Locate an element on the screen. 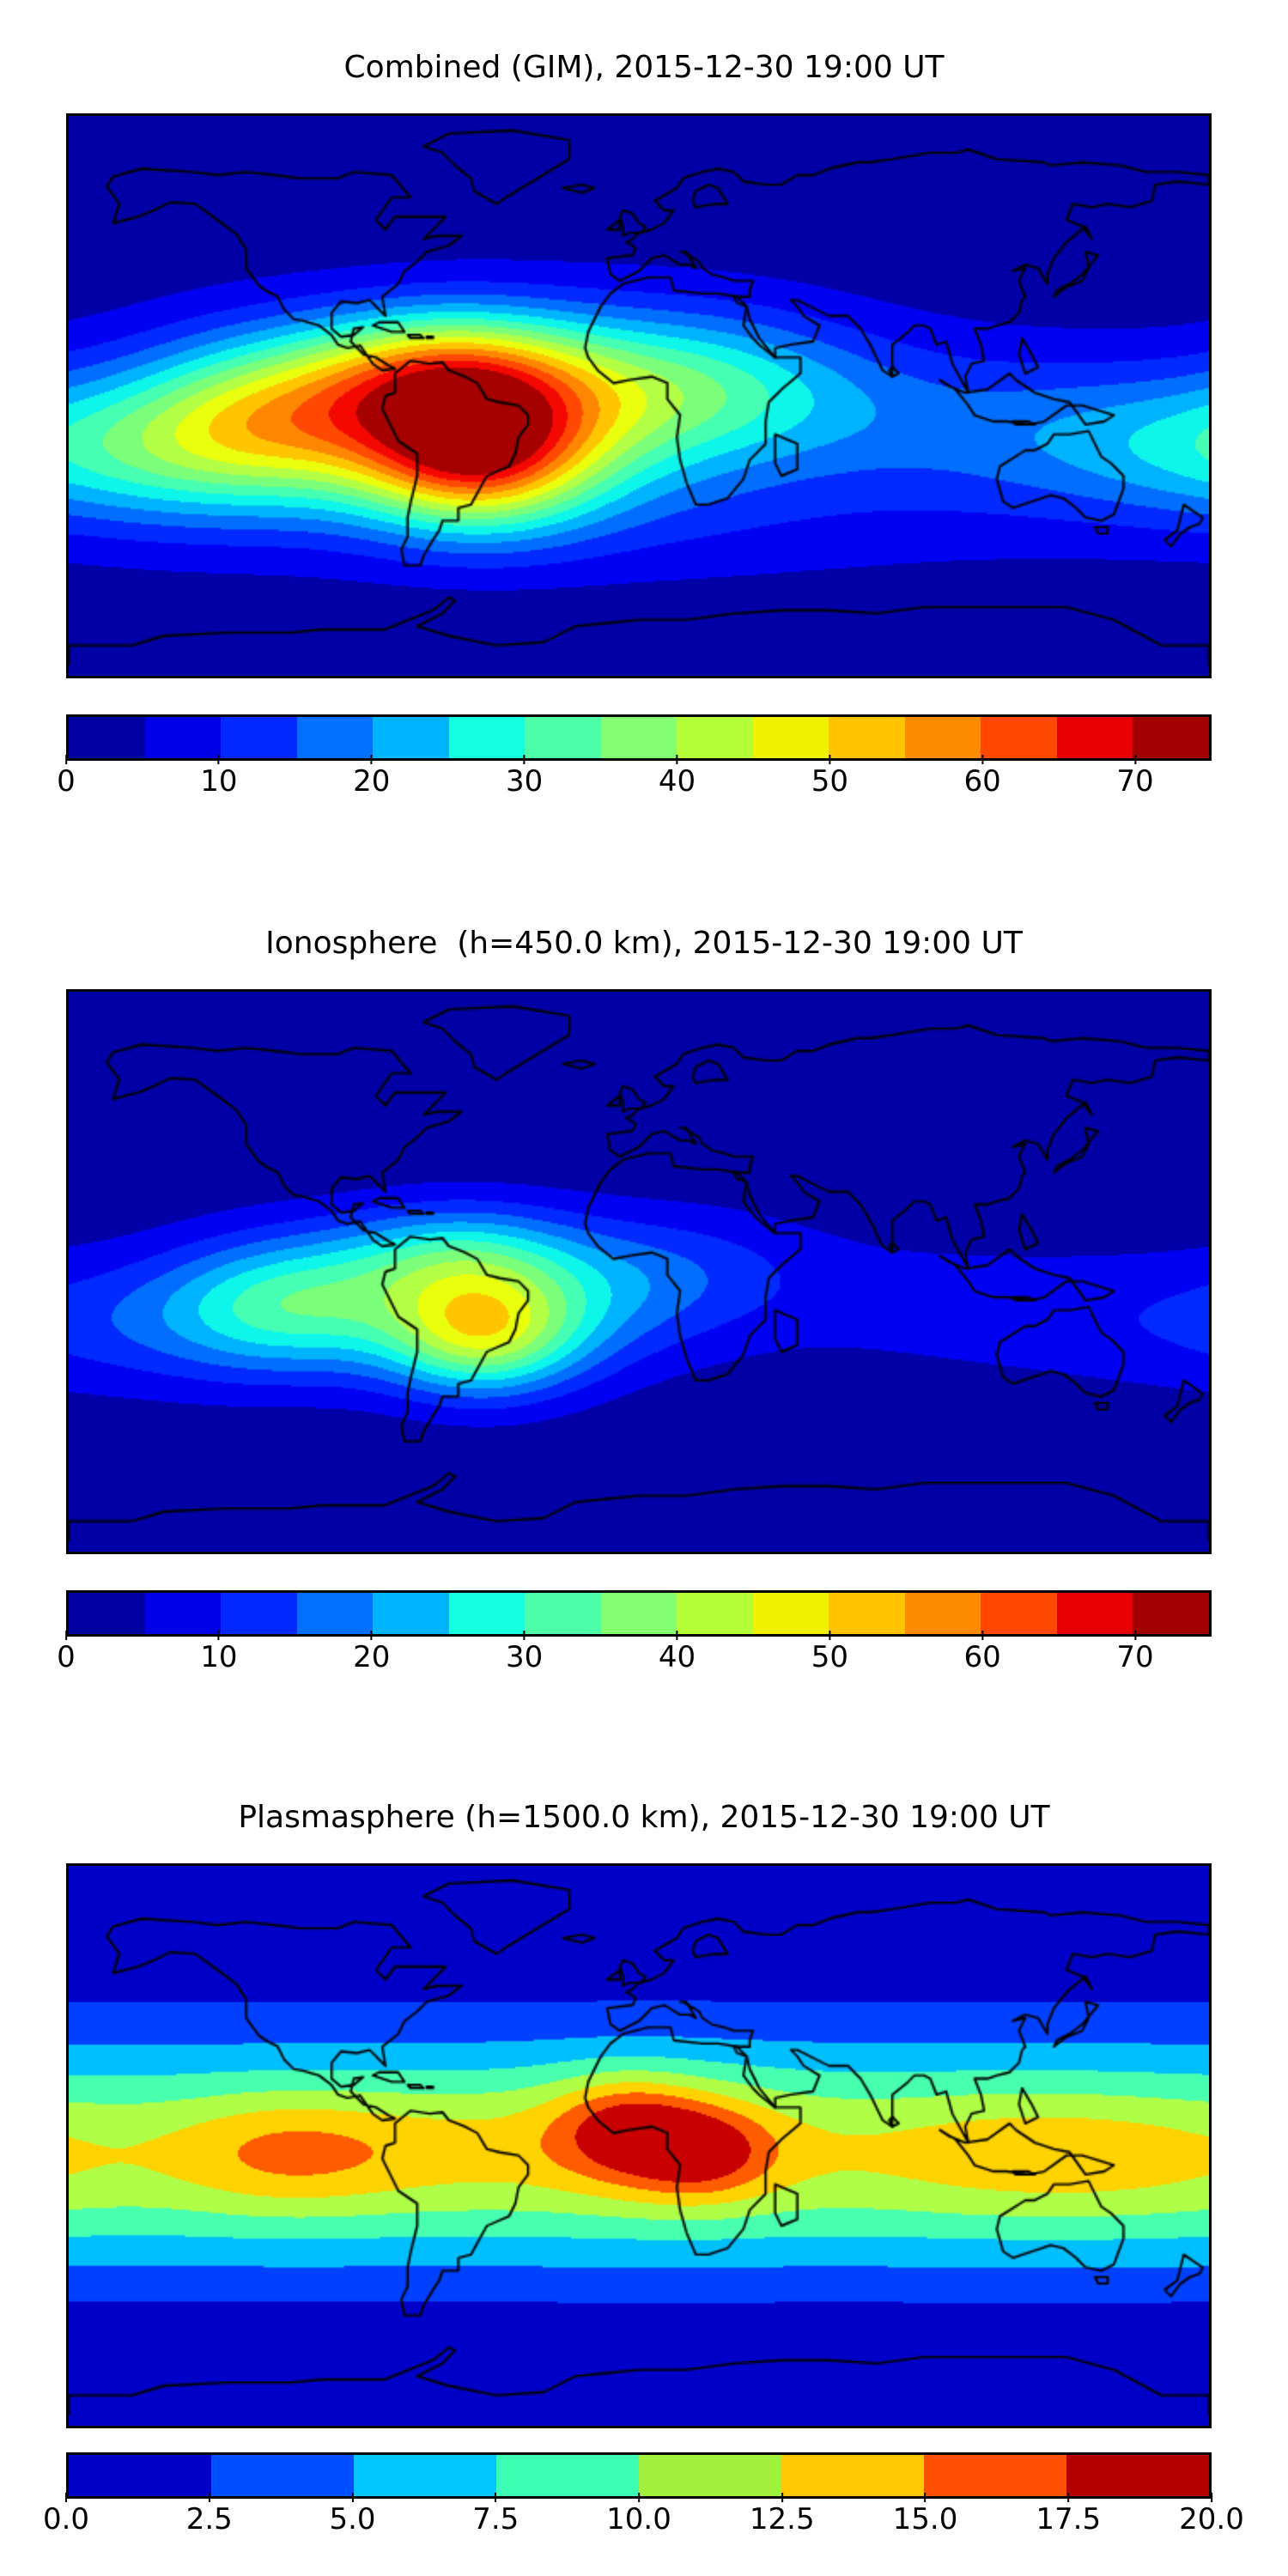 The height and width of the screenshot is (2576, 1288). colorbar-tick-label: 5.0 is located at coordinates (353, 2515).